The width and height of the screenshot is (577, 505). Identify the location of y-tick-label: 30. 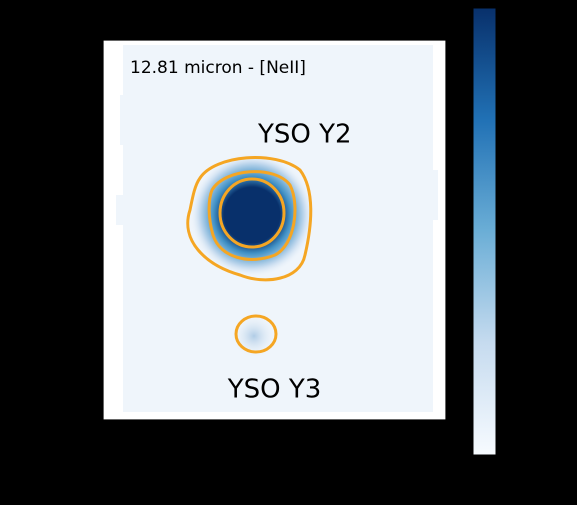
(82, 120).